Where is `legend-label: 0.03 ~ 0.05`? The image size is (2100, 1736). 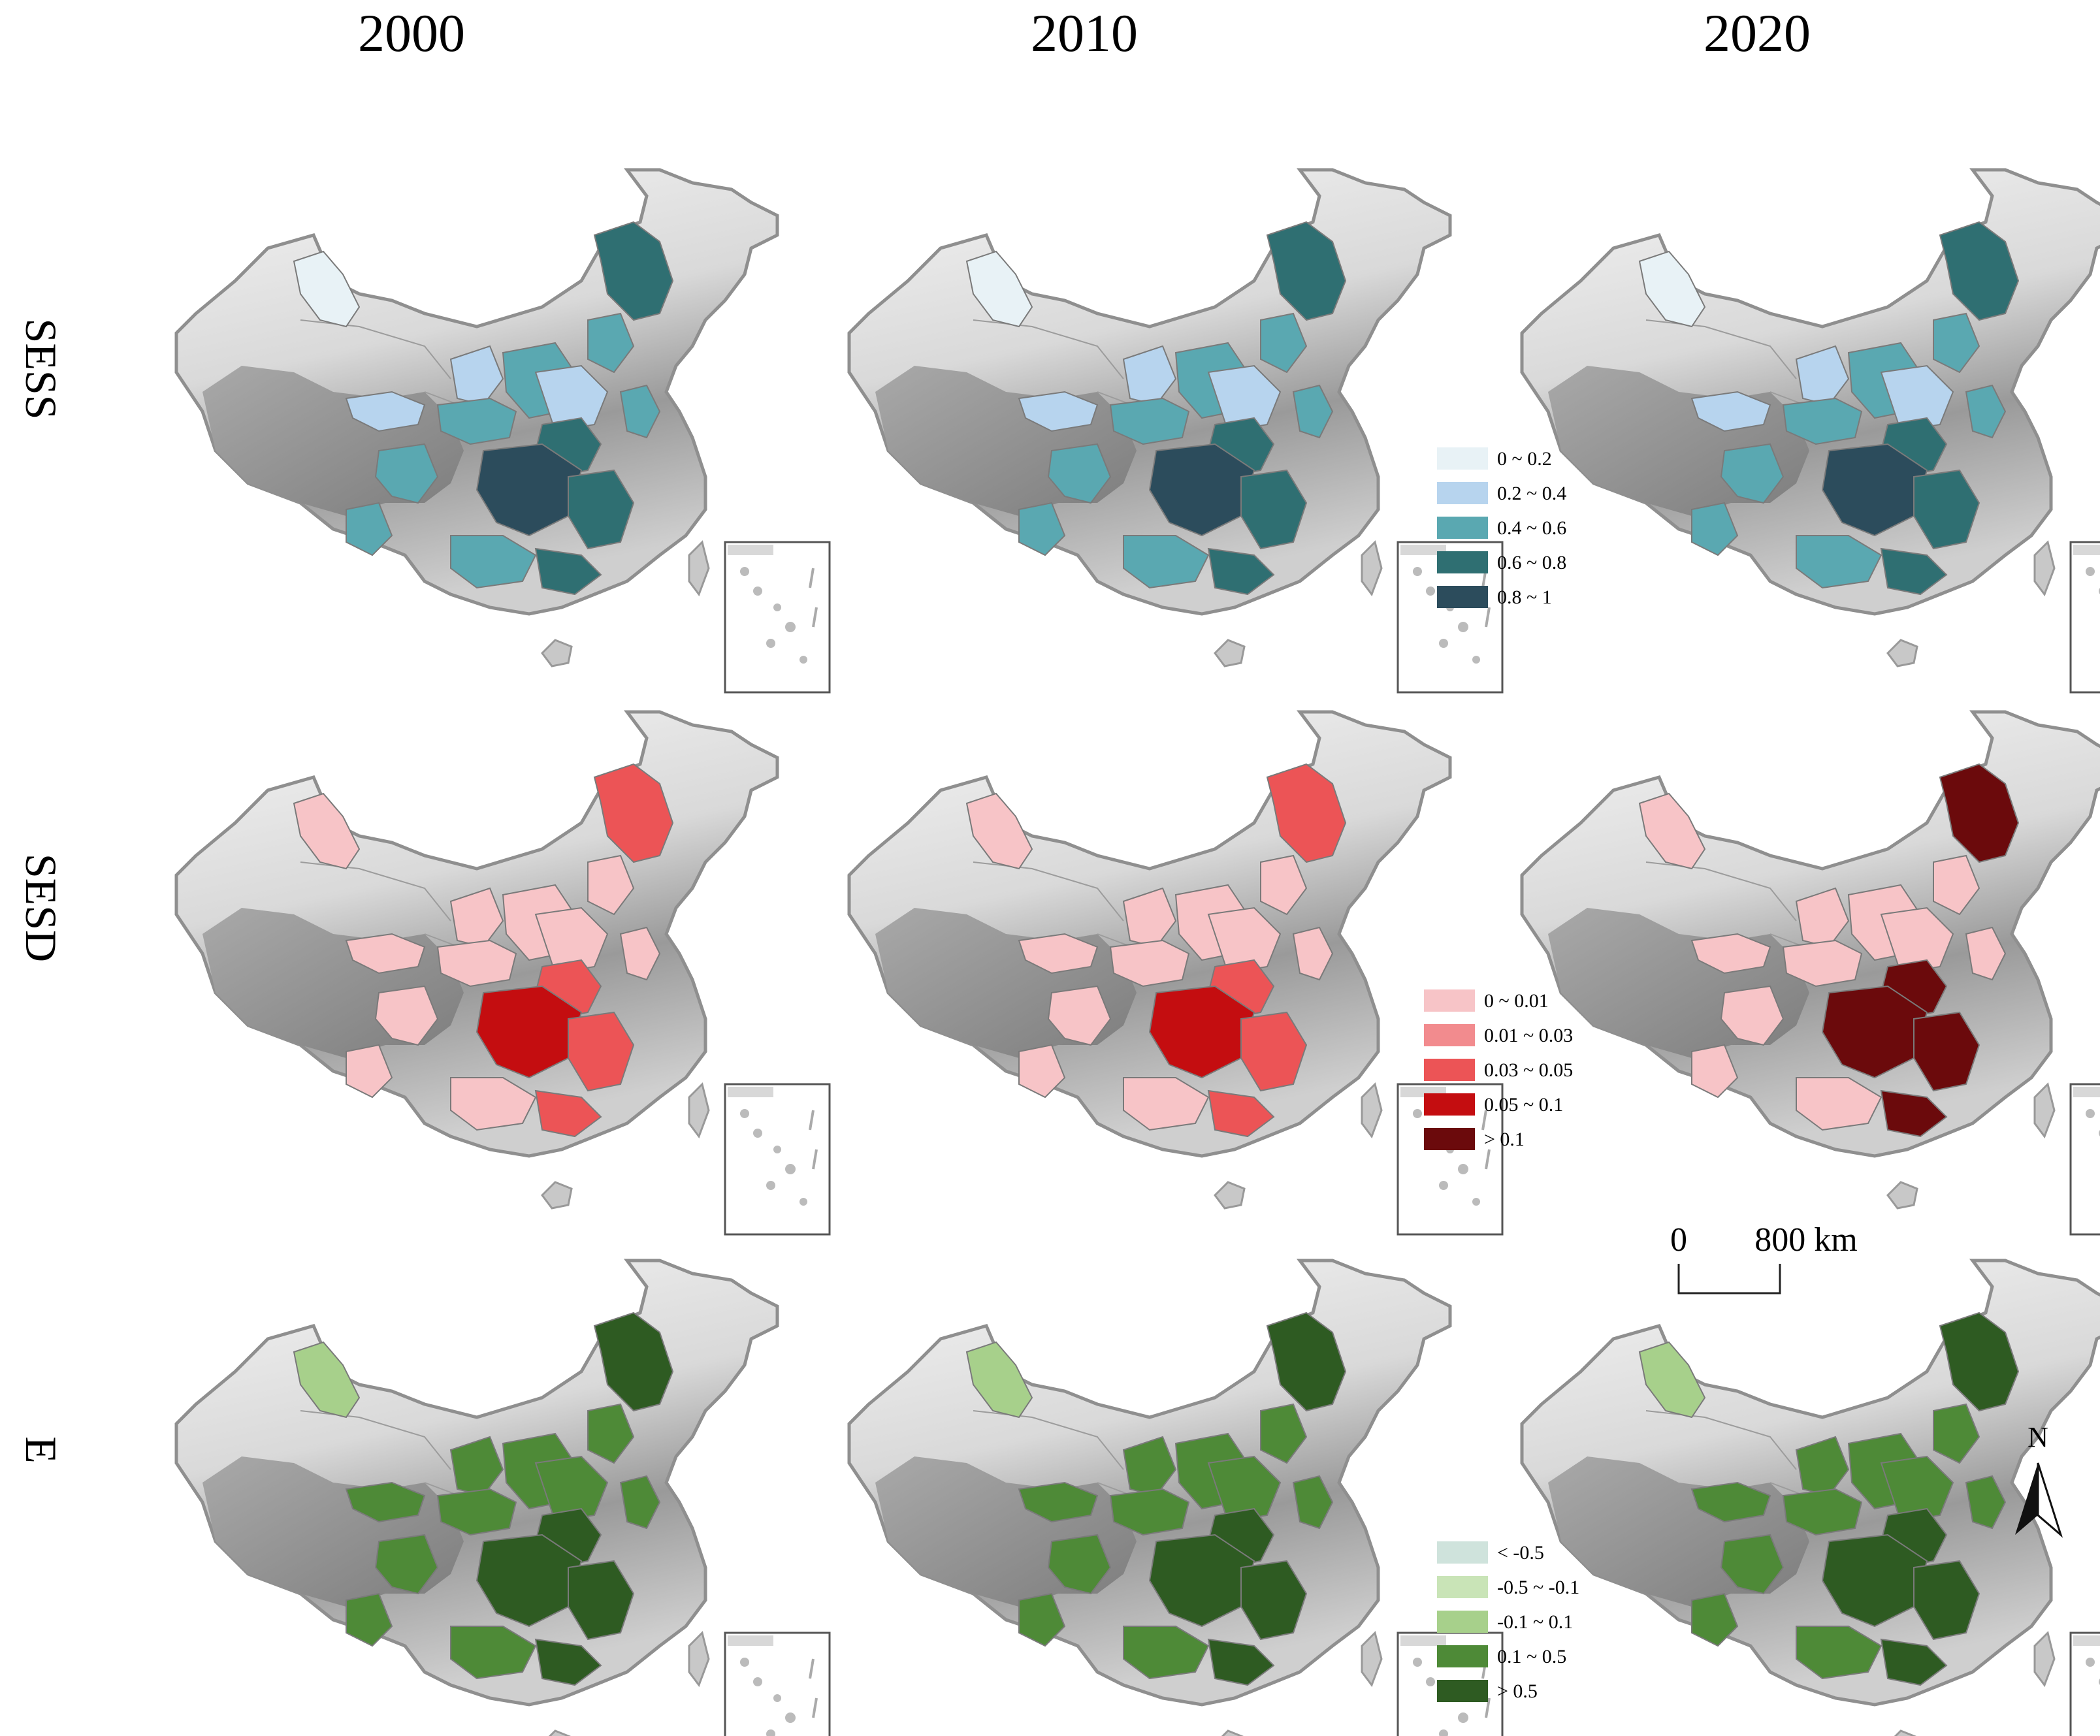
legend-label: 0.03 ~ 0.05 is located at coordinates (1528, 1070).